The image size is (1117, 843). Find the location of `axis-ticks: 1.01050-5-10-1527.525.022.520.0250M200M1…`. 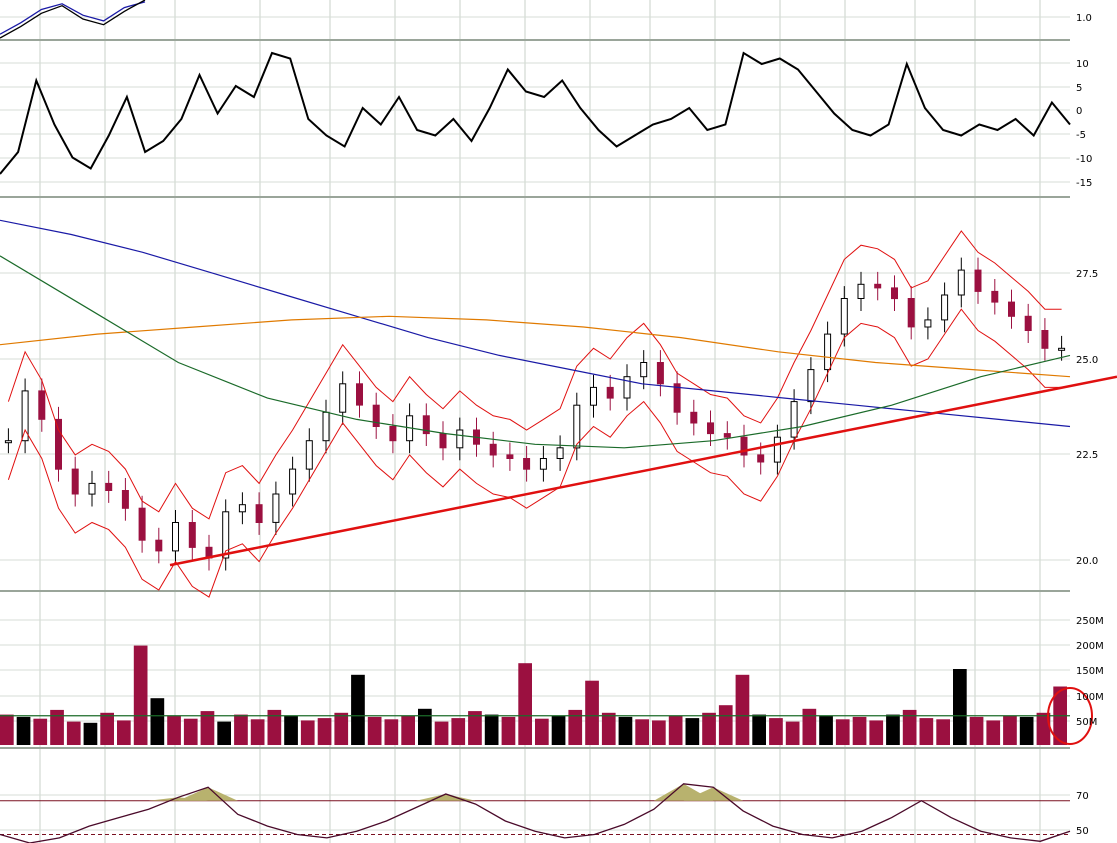

axis-ticks: 1.01050-5-10-1527.525.022.520.0250M200M1… is located at coordinates (1090, 425).